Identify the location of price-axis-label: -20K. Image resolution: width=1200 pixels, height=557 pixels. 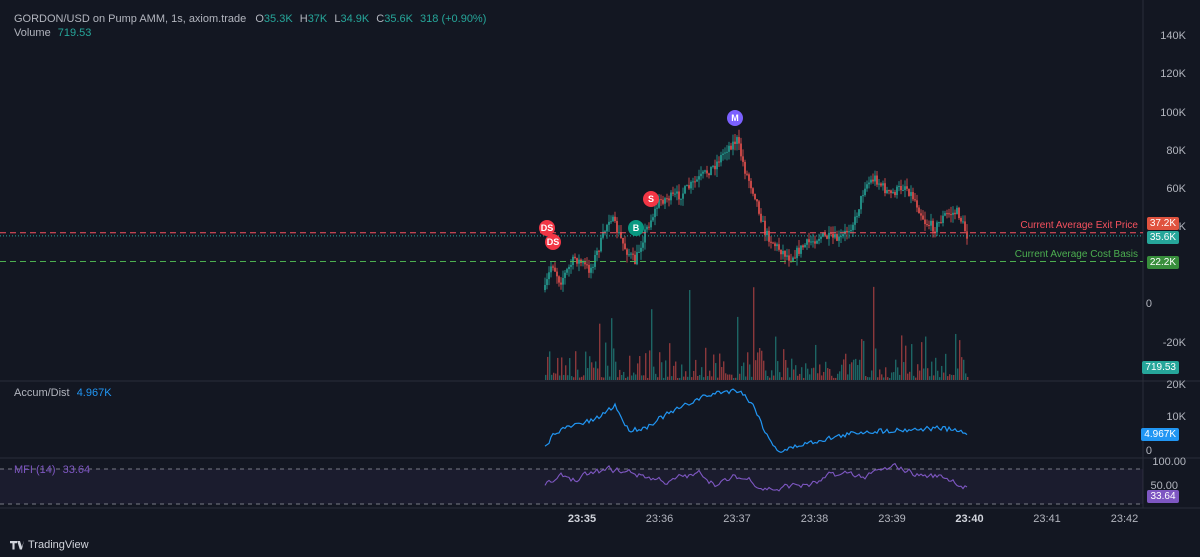
(1174, 343).